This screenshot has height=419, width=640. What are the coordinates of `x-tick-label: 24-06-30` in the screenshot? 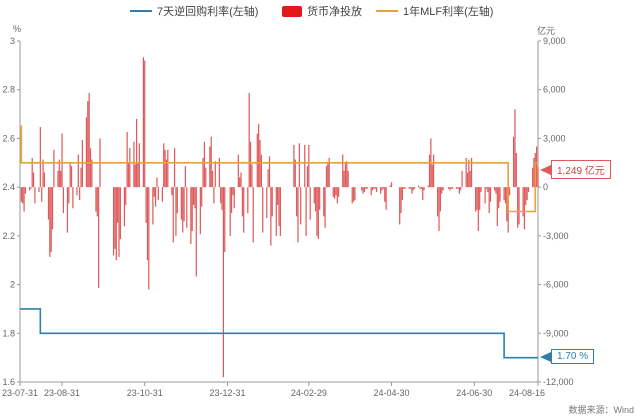 It's located at (474, 393).